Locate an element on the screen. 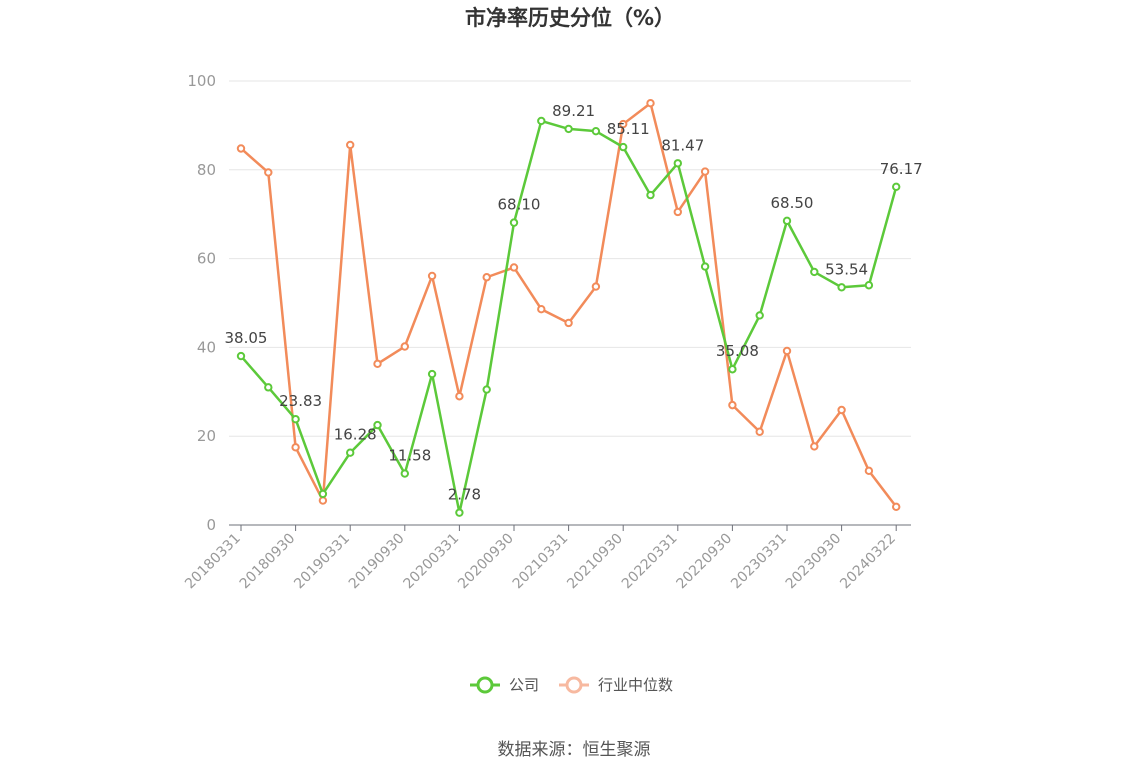 This screenshot has height=776, width=1148. x-tick-label: 20190331 is located at coordinates (322, 562).